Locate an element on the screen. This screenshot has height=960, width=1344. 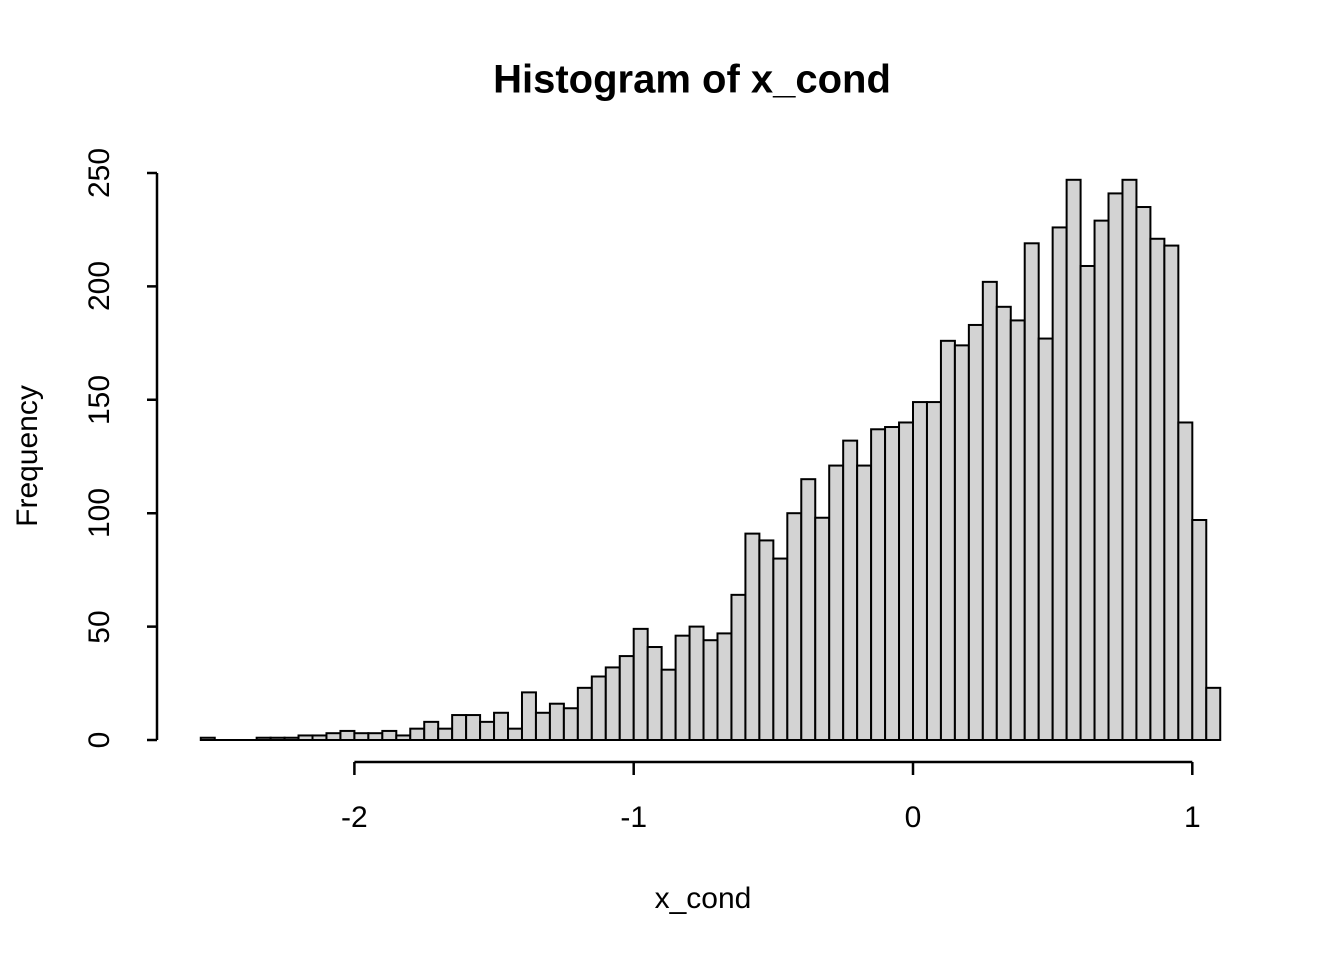
x-axis-title: x_cond is located at coordinates (703, 898).